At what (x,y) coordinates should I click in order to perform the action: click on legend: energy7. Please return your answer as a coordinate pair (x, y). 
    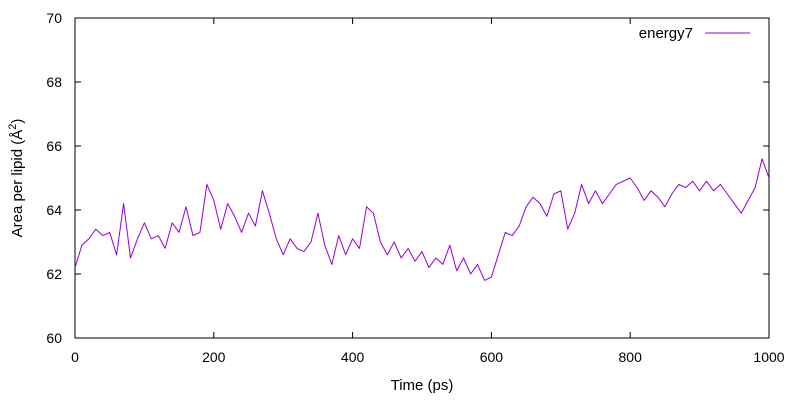
    Looking at the image, I should click on (694, 33).